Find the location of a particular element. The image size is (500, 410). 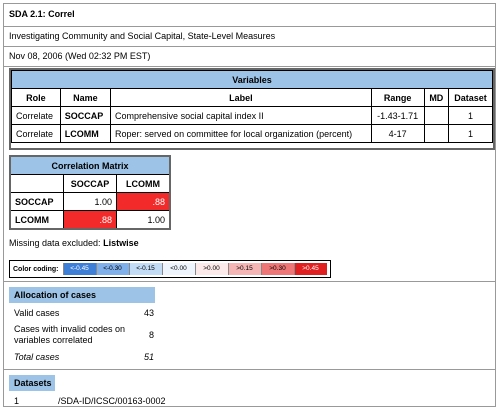

name-cell: LCOMM is located at coordinates (85, 133).